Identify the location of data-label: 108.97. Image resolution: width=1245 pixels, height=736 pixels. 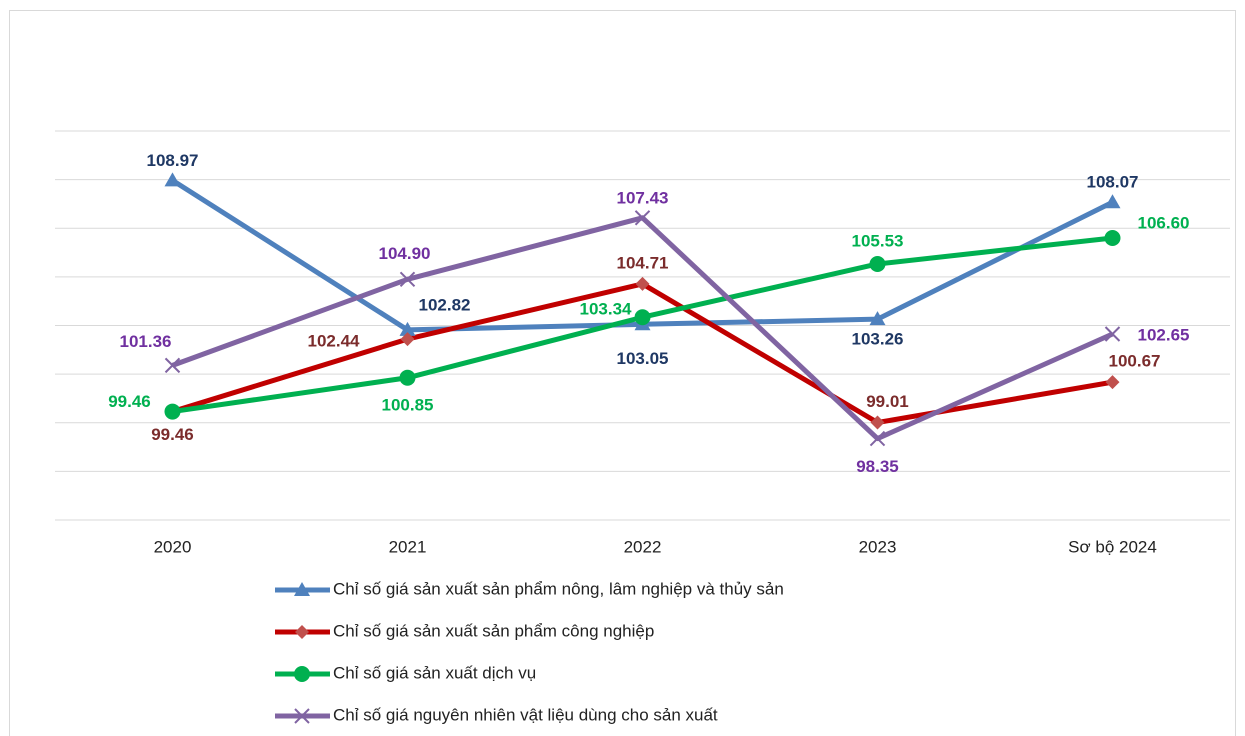
(173, 160).